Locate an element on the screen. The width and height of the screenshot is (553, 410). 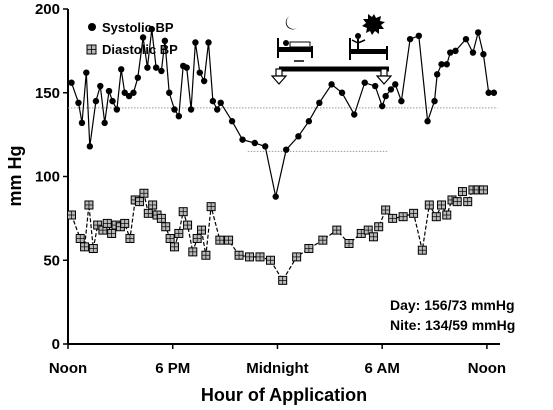
x-tick-label: 6 AM is located at coordinates (382, 368).